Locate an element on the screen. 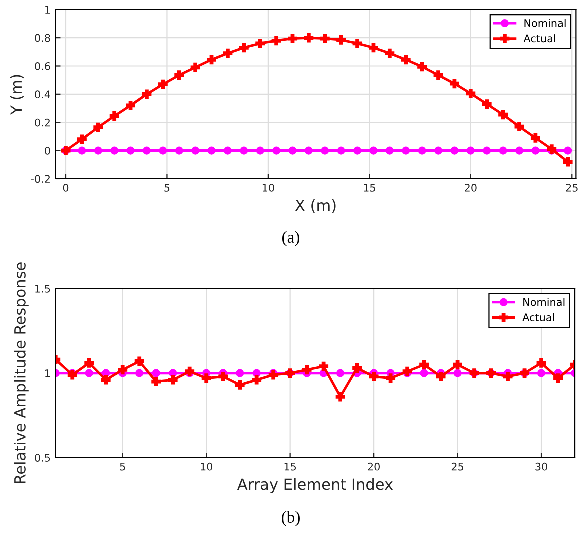 The height and width of the screenshot is (549, 582). x-tick-label: 20 is located at coordinates (374, 466).